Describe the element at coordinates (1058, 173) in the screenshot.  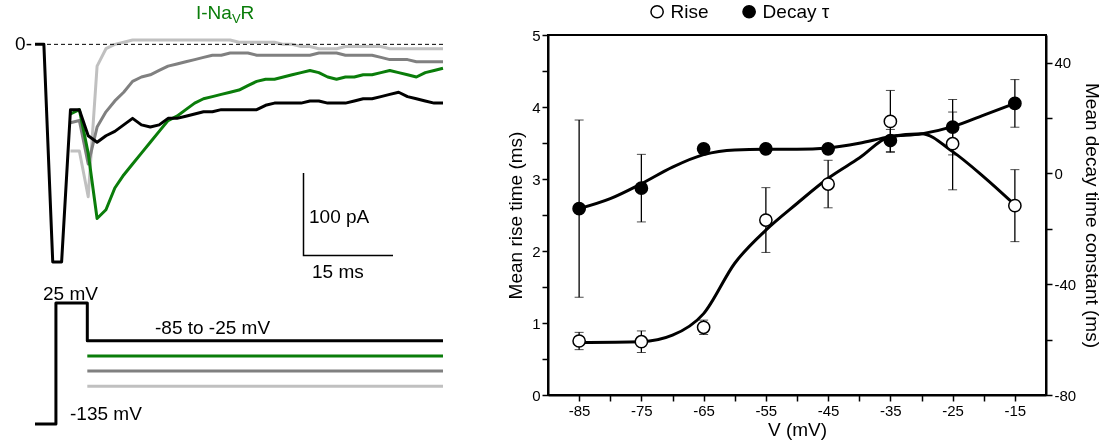
I see `y2-tick-label: 0` at that location.